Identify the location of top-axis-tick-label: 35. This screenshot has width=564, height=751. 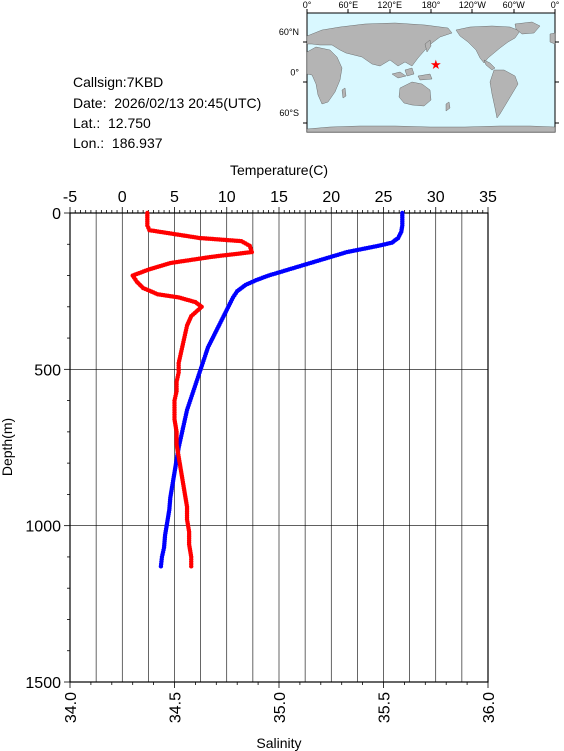
(488, 197).